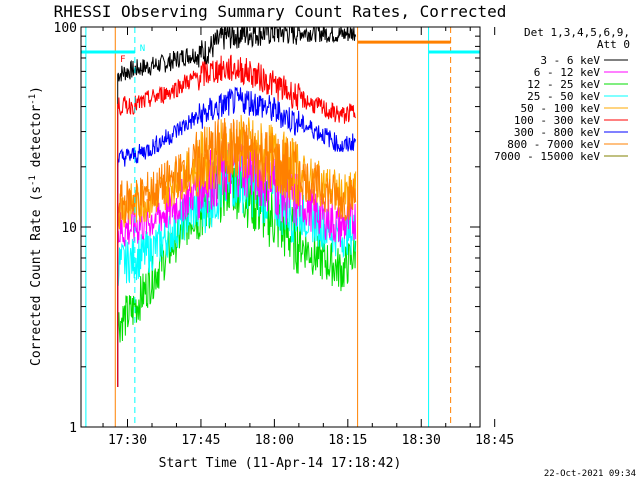 This screenshot has height=480, width=640. I want to click on x-tick-label: 18:15, so click(347, 440).